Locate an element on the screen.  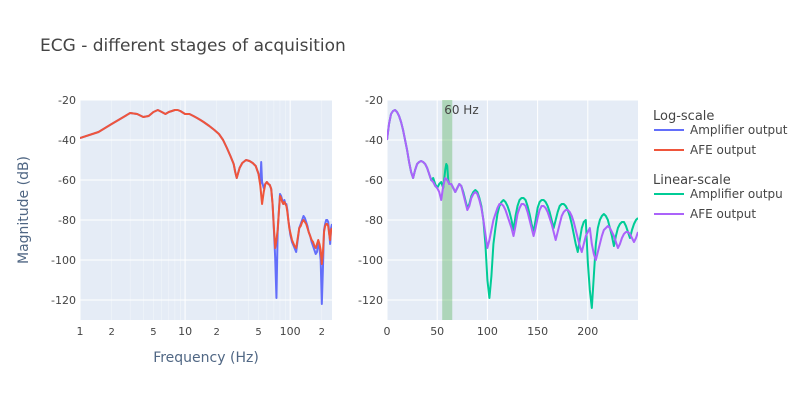
shaded-band-group is located at coordinates (447, 210).